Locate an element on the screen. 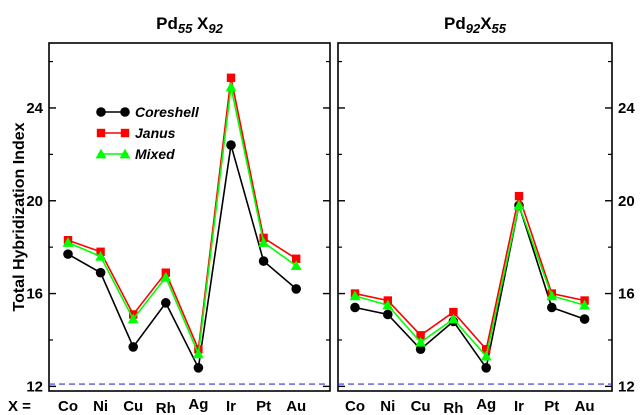 The height and width of the screenshot is (415, 642). legend-item-mixed: Mixed is located at coordinates (135, 154).